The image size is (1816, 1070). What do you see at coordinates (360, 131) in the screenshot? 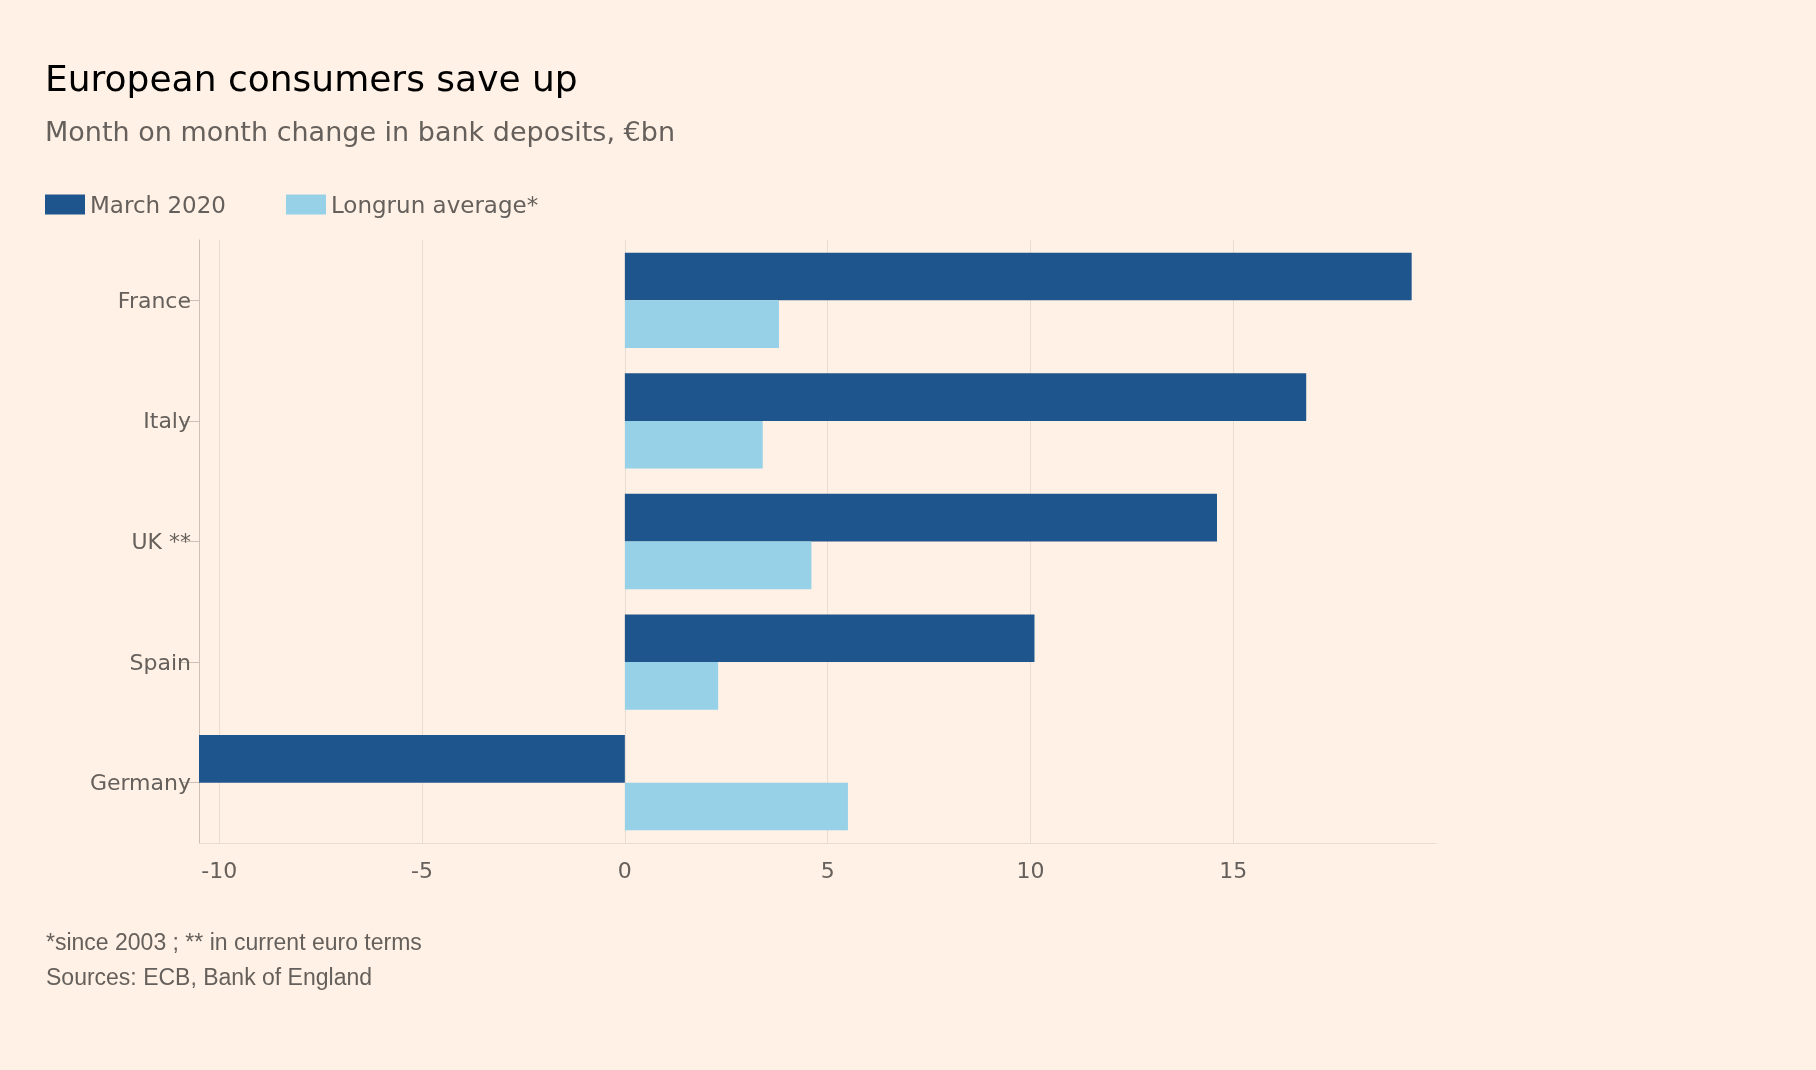
I see `chart-subtitle: Month on month change in bank deposits, €bn` at bounding box center [360, 131].